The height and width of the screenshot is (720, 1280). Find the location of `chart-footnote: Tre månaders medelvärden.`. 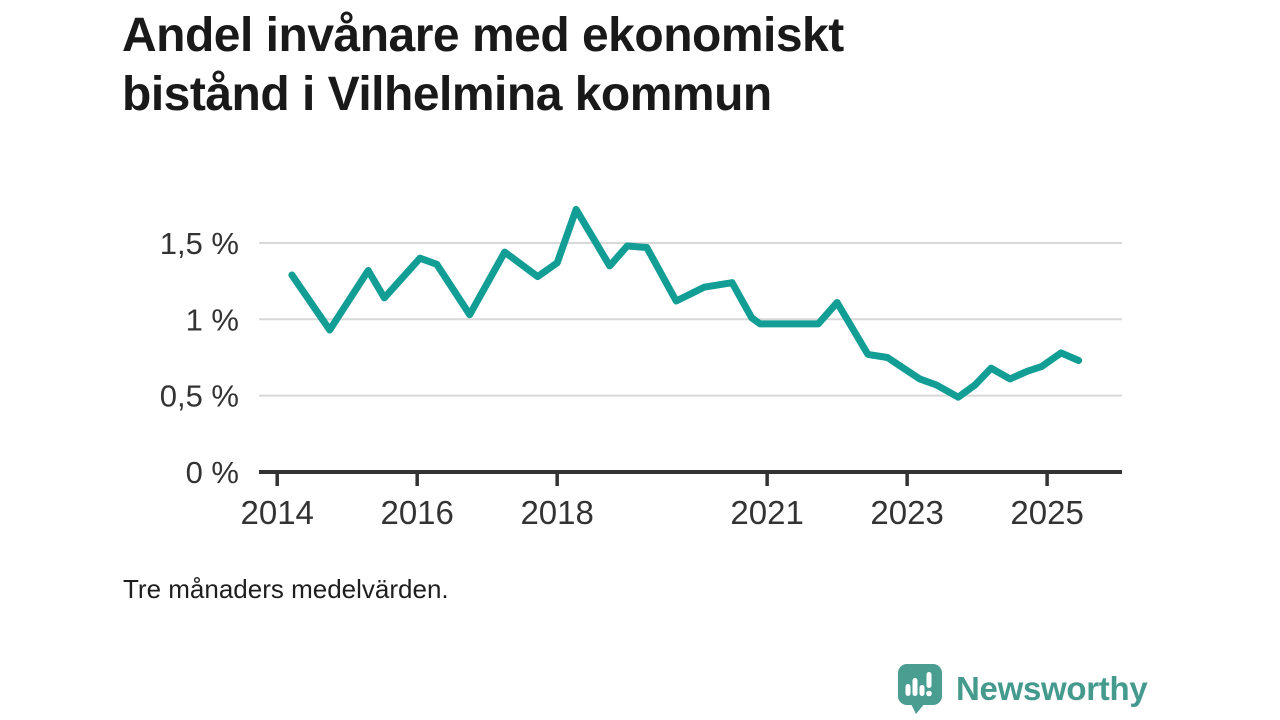

chart-footnote: Tre månaders medelvärden. is located at coordinates (286, 589).